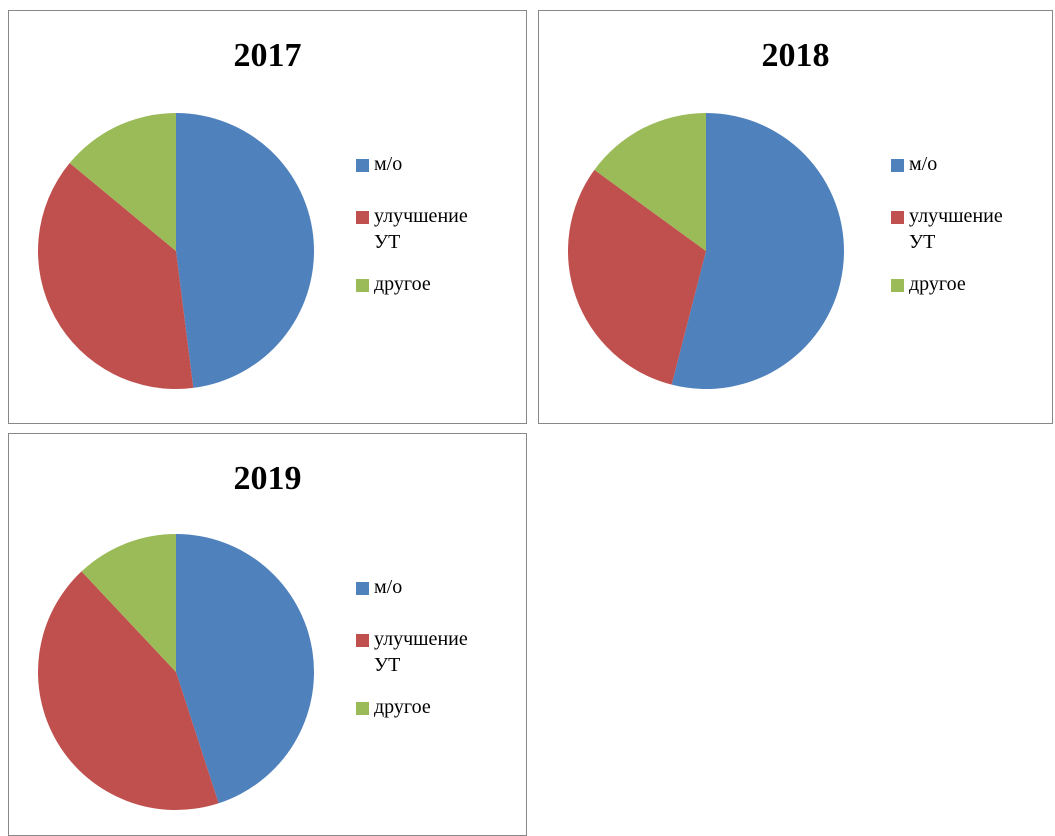  Describe the element at coordinates (795, 55) in the screenshot. I see `chart-title: 2018` at that location.